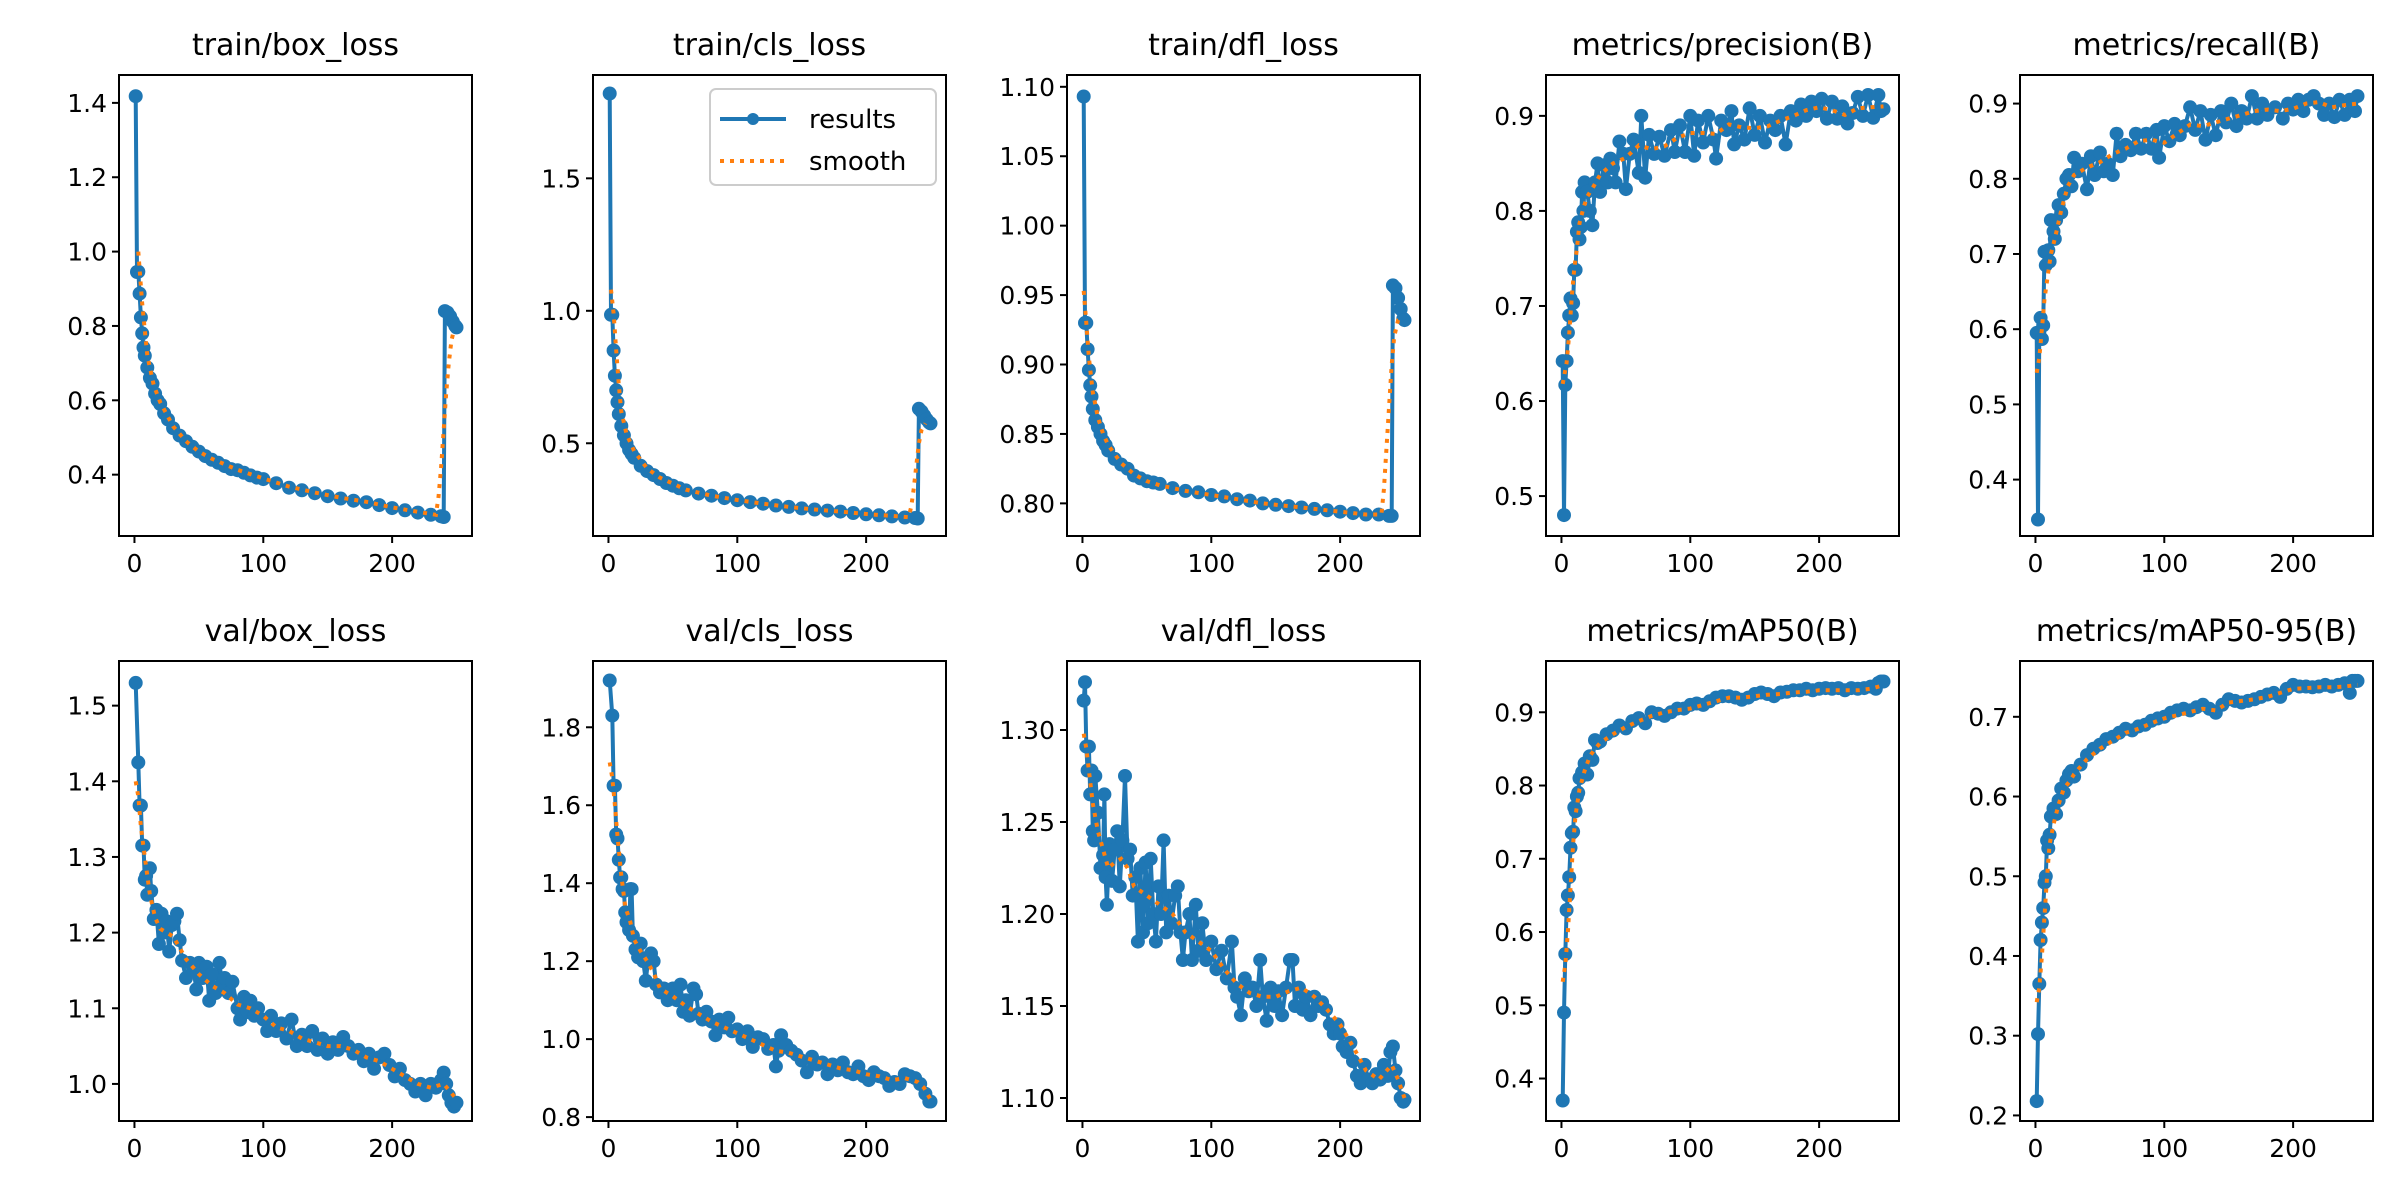  Describe the element at coordinates (87, 1084) in the screenshot. I see `y-tick-label: 1.0` at that location.